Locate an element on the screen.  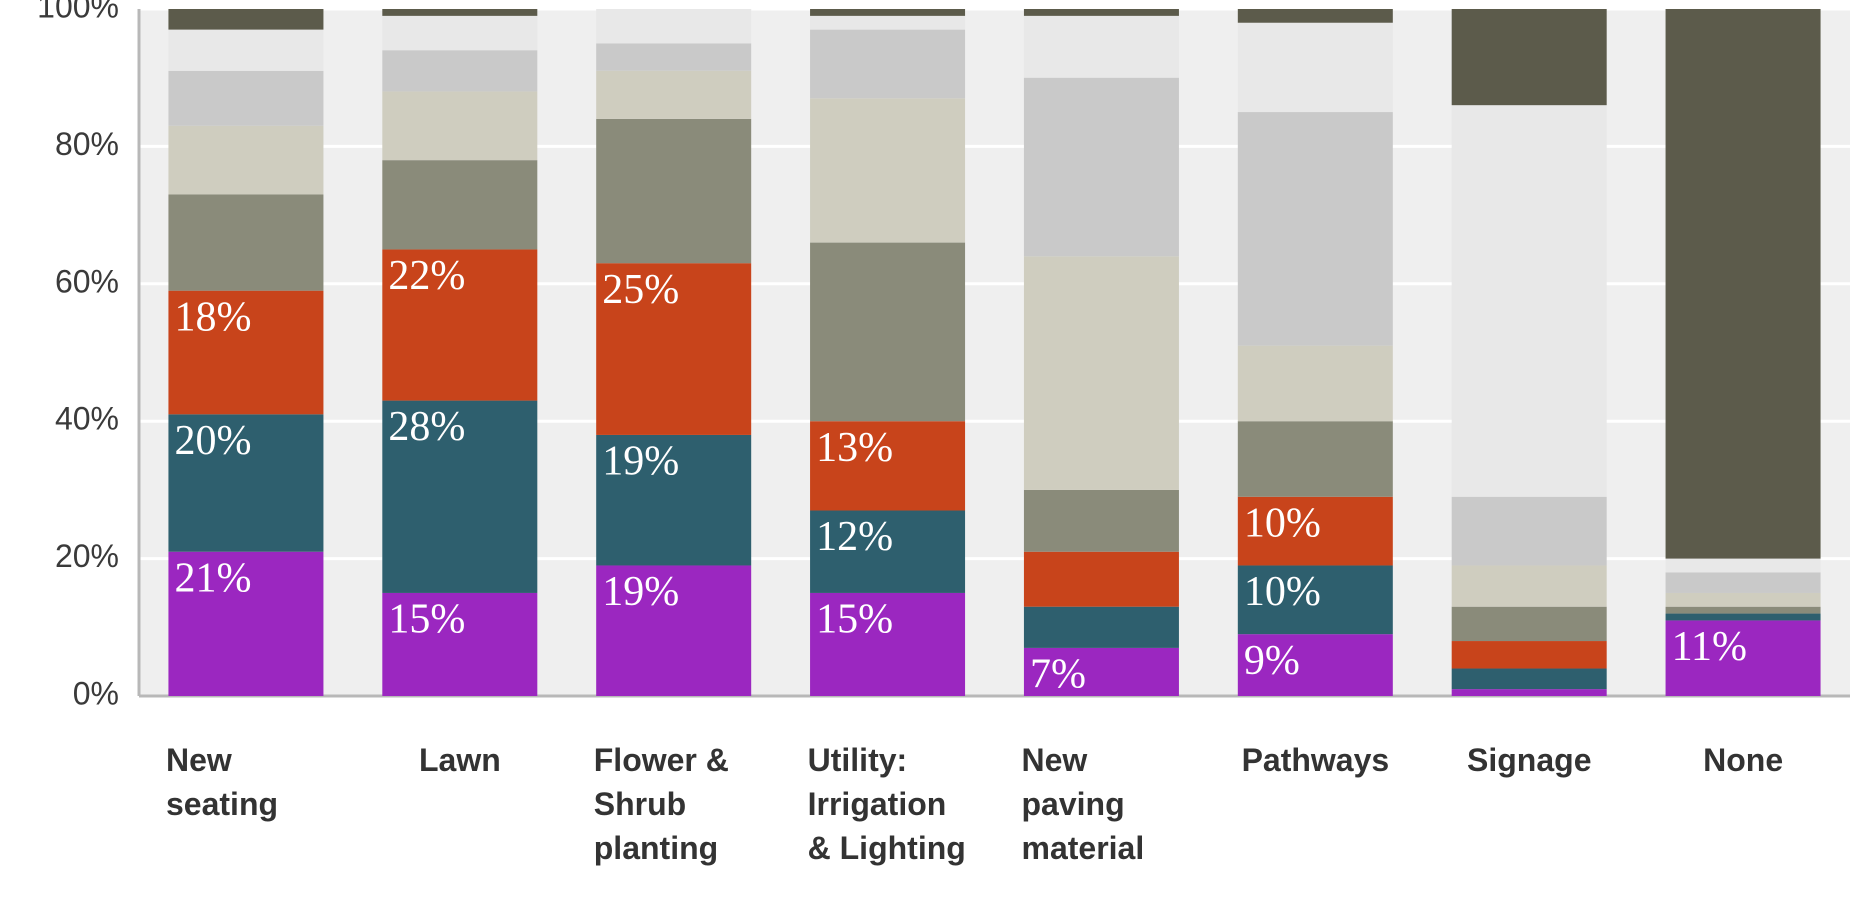
x-label-box: Lawn is located at coordinates (460, 760).